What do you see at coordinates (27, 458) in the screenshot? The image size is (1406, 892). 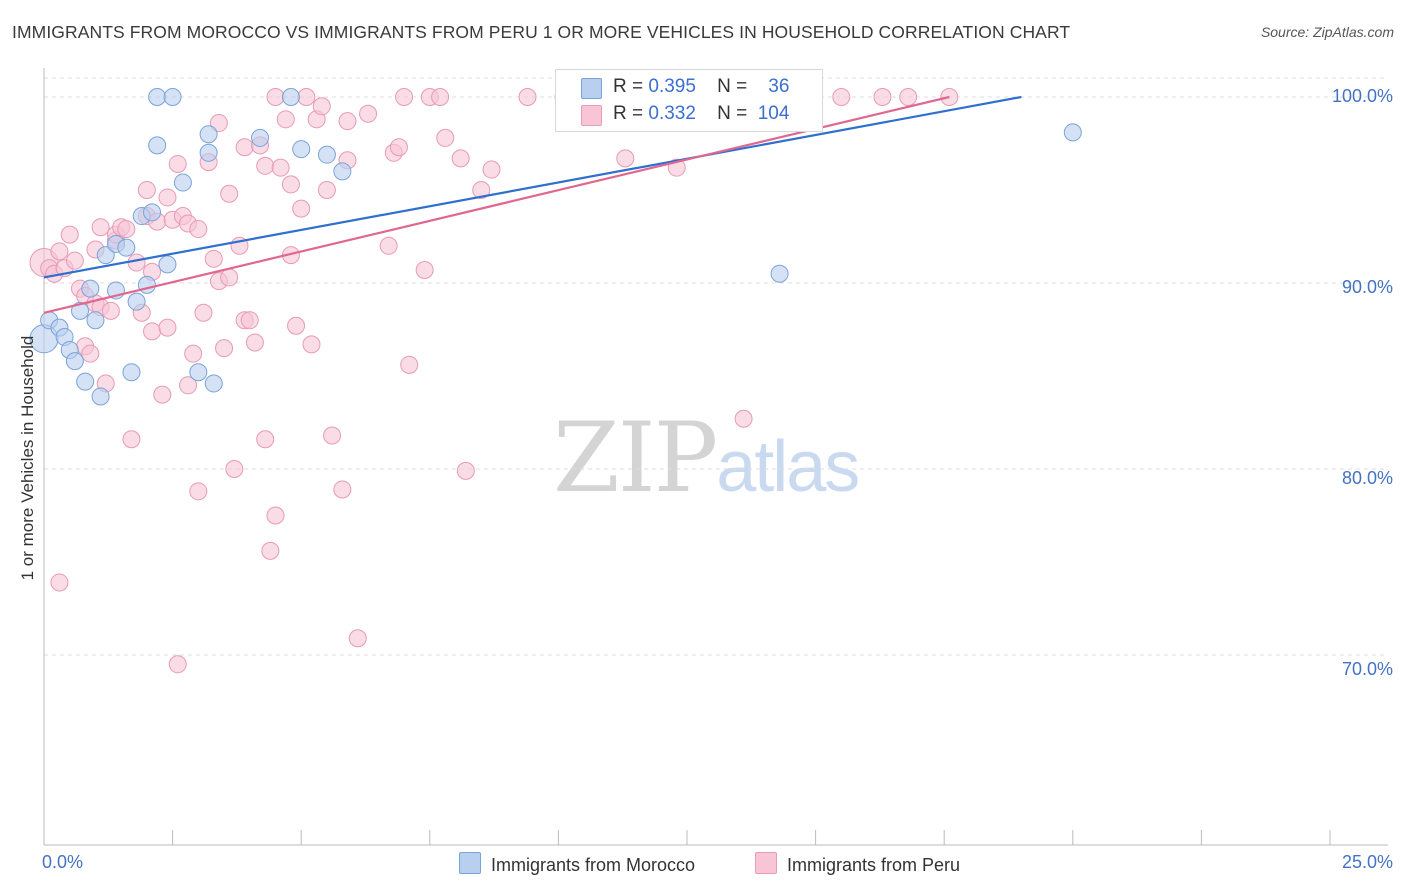 I see `y-axis-label: 1 or more Vehicles in Household` at bounding box center [27, 458].